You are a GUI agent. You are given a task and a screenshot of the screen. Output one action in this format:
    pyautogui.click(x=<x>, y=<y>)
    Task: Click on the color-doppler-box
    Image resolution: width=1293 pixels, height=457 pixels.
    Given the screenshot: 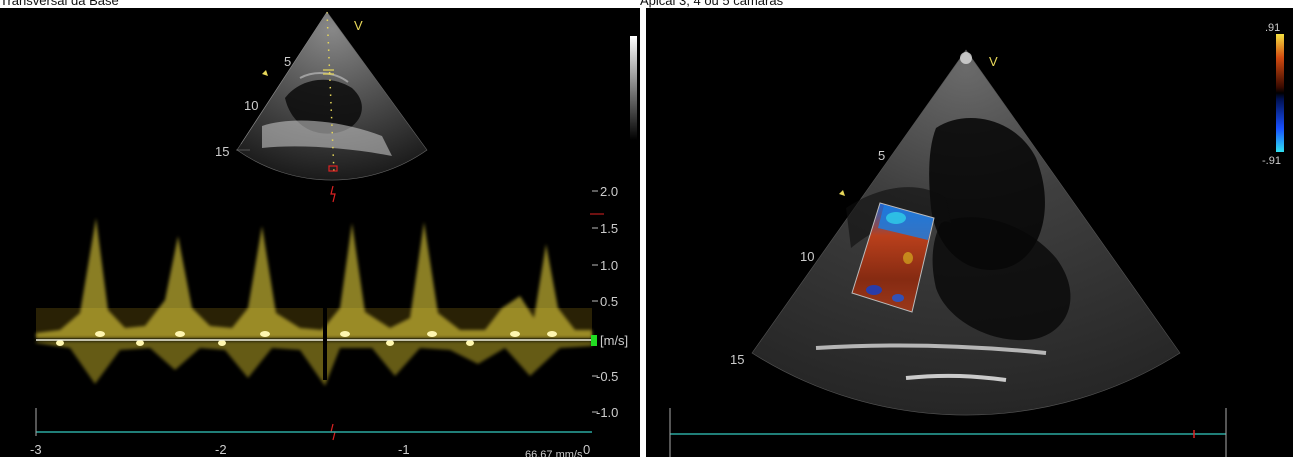 What is the action you would take?
    pyautogui.click(x=893, y=257)
    